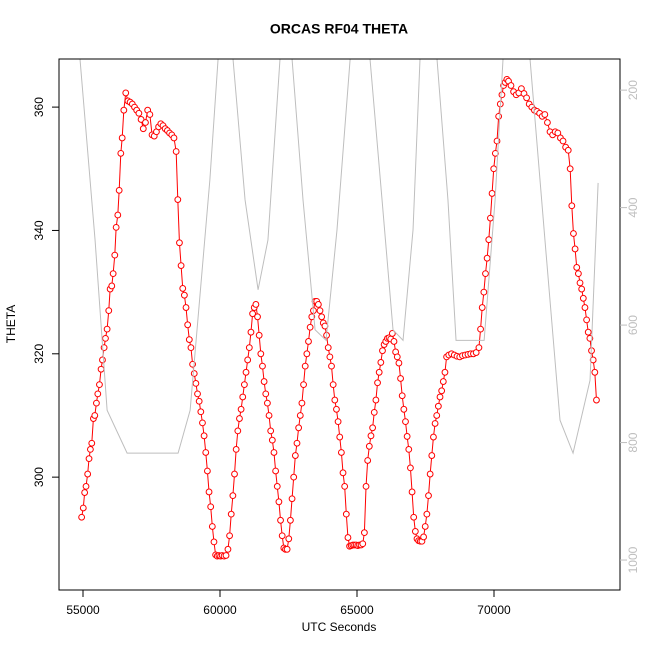  I want to click on y-tick-label: 360, so click(39, 107).